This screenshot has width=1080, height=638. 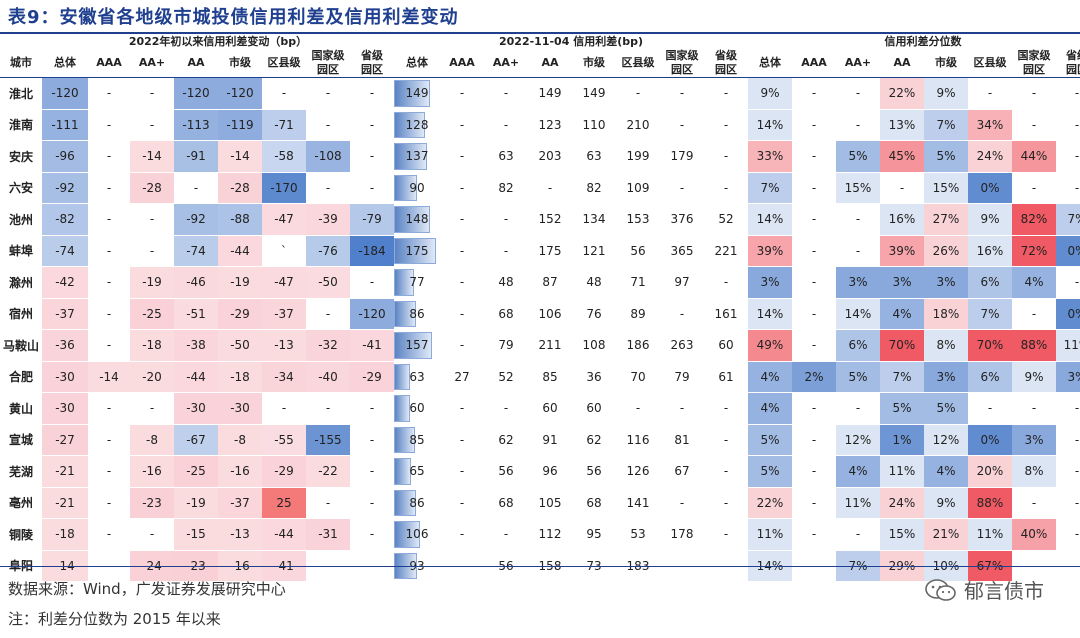 What do you see at coordinates (990, 440) in the screenshot?
I see `pct-cell: 0%` at bounding box center [990, 440].